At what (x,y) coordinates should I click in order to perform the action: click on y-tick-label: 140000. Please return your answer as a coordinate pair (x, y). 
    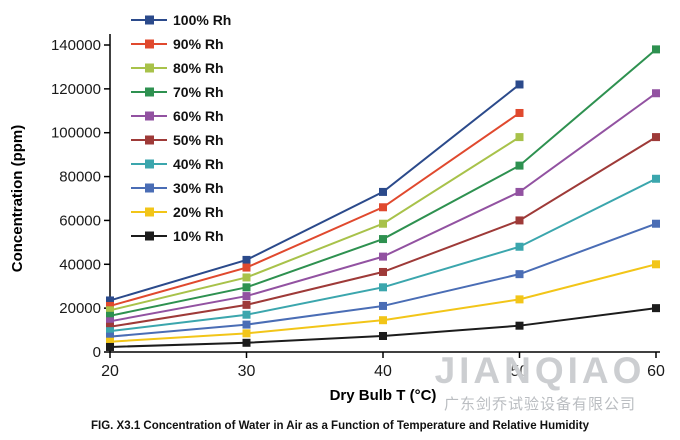
    Looking at the image, I should click on (76, 45).